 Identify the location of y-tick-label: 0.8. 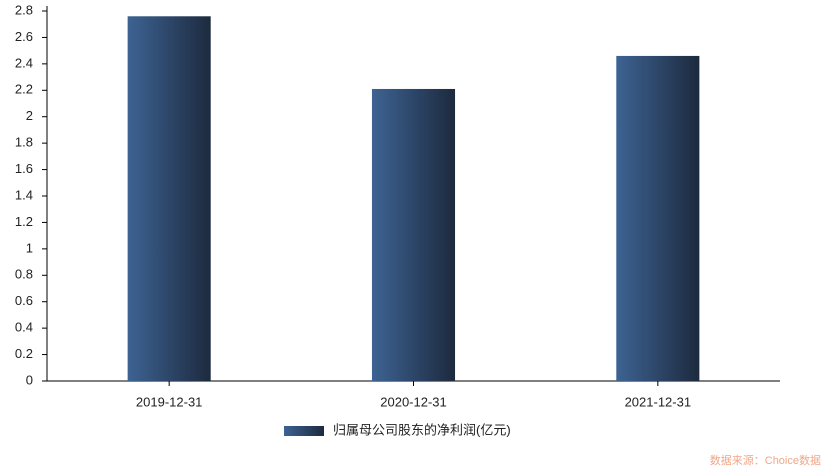
(24, 274).